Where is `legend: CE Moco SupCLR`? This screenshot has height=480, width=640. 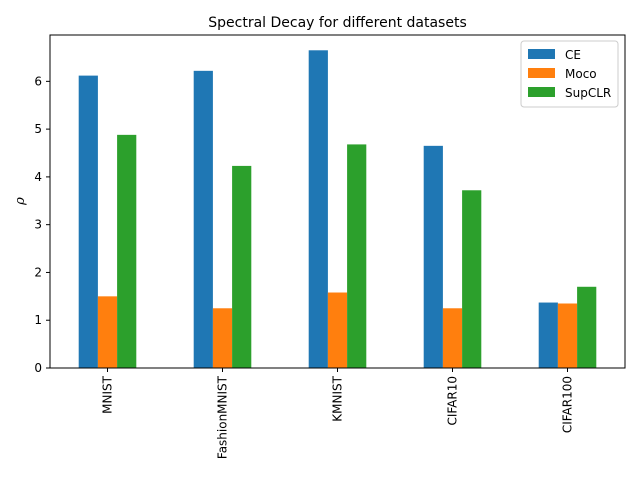
legend: CE Moco SupCLR is located at coordinates (569, 74).